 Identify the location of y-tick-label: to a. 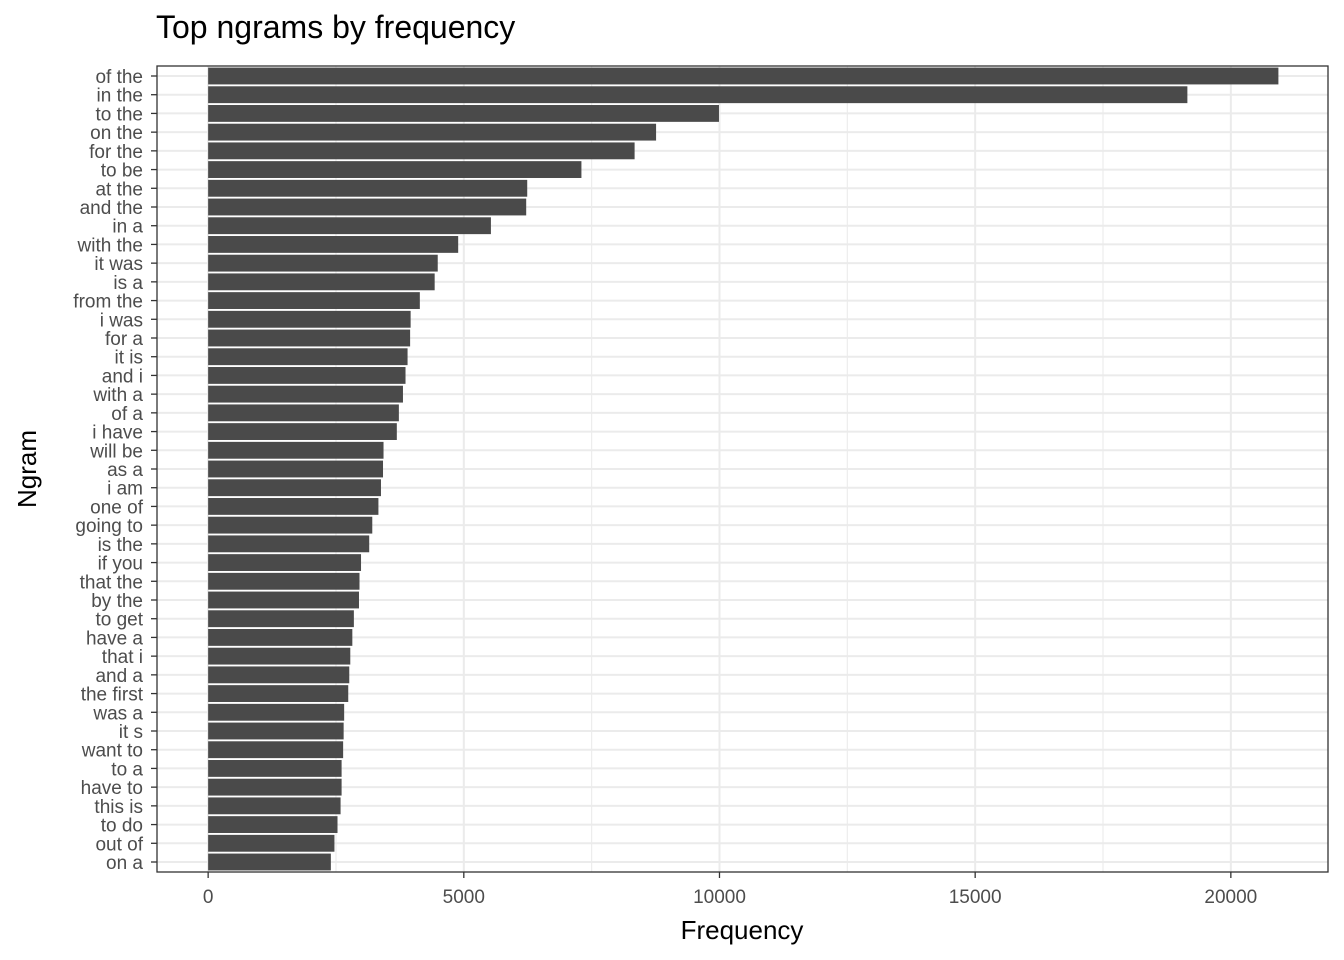
(127, 769).